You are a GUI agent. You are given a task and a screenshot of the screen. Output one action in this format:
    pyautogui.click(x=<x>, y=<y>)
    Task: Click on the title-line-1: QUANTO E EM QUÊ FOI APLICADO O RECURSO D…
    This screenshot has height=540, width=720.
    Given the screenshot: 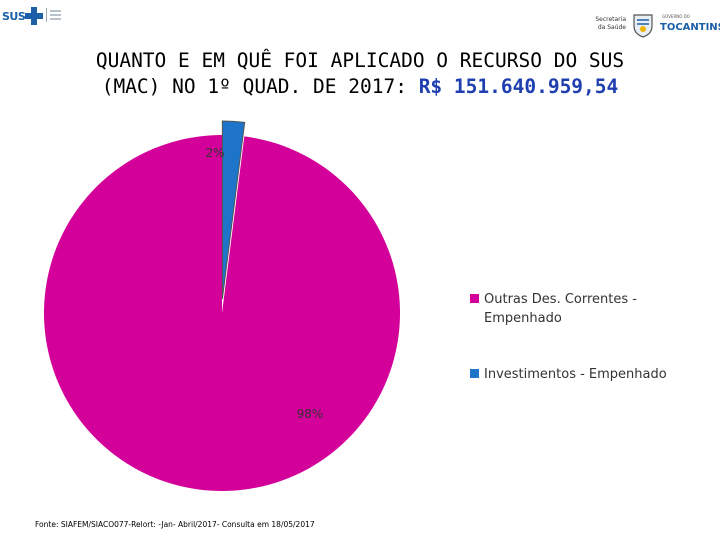 What is the action you would take?
    pyautogui.click(x=360, y=60)
    